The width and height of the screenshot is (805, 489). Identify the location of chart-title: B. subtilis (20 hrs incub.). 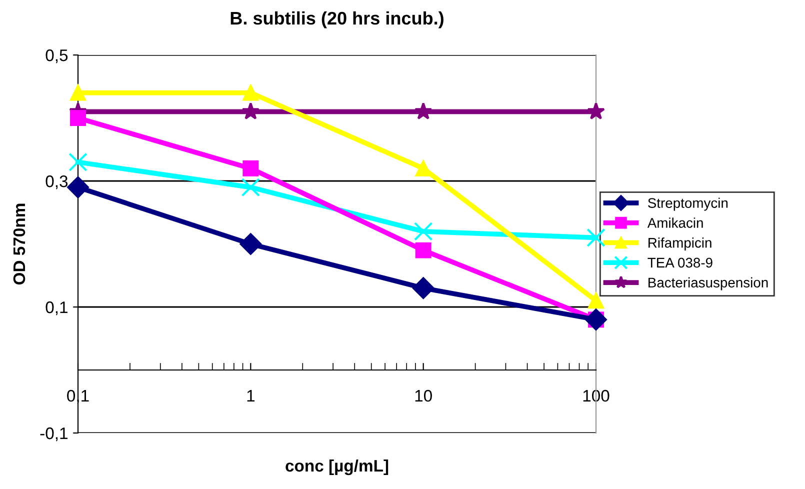
(337, 19).